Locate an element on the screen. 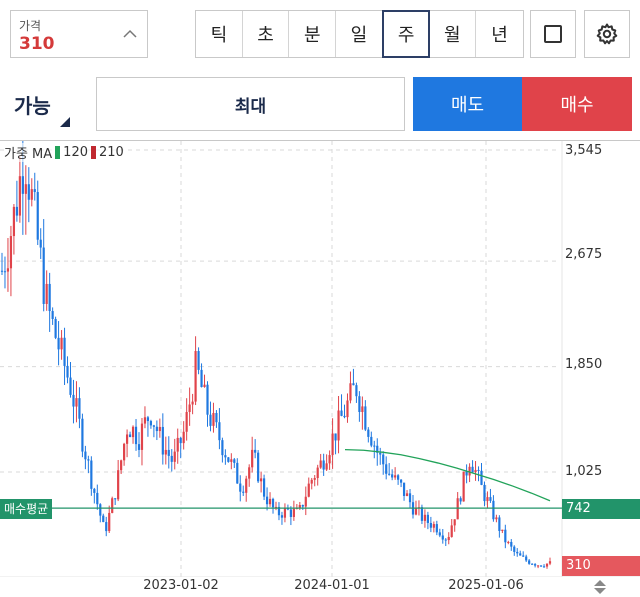 The height and width of the screenshot is (597, 640). x-tick-2024: 2024-01-01 is located at coordinates (332, 585).